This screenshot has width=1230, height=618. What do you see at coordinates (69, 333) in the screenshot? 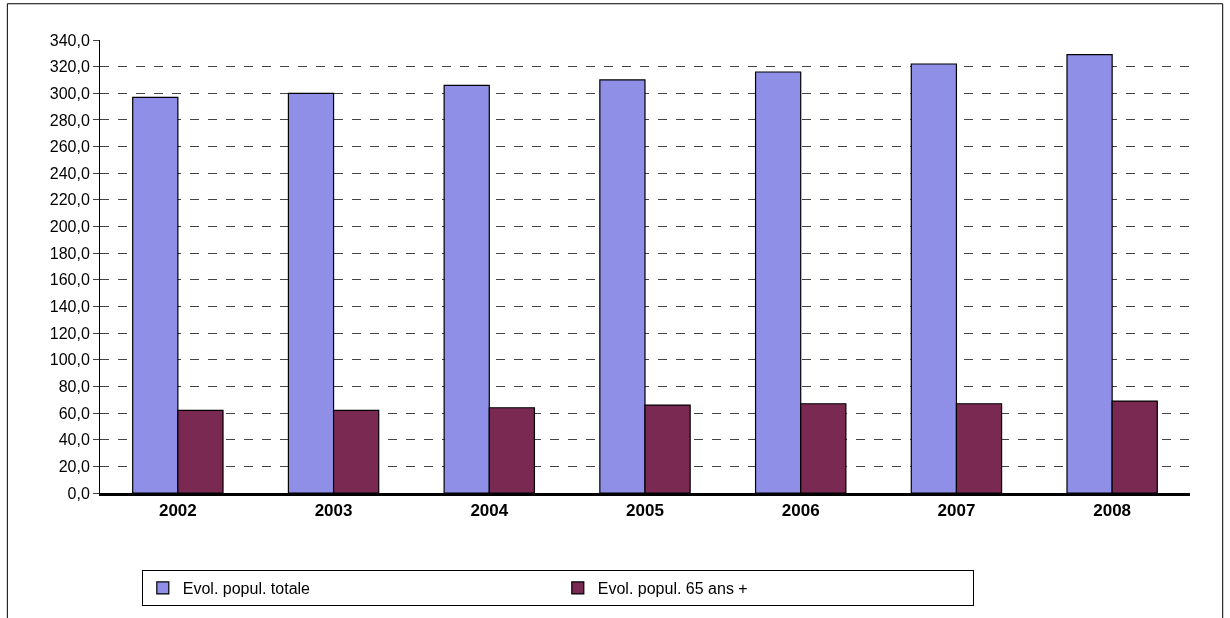
I see `y-tick-label: 120,0` at bounding box center [69, 333].